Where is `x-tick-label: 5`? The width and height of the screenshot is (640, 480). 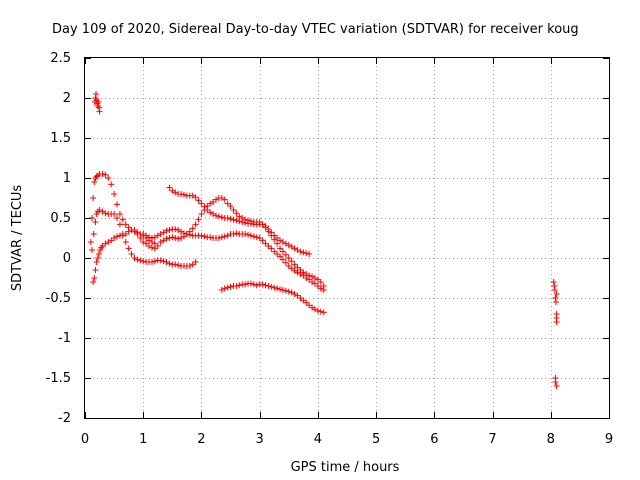 x-tick-label: 5 is located at coordinates (376, 439).